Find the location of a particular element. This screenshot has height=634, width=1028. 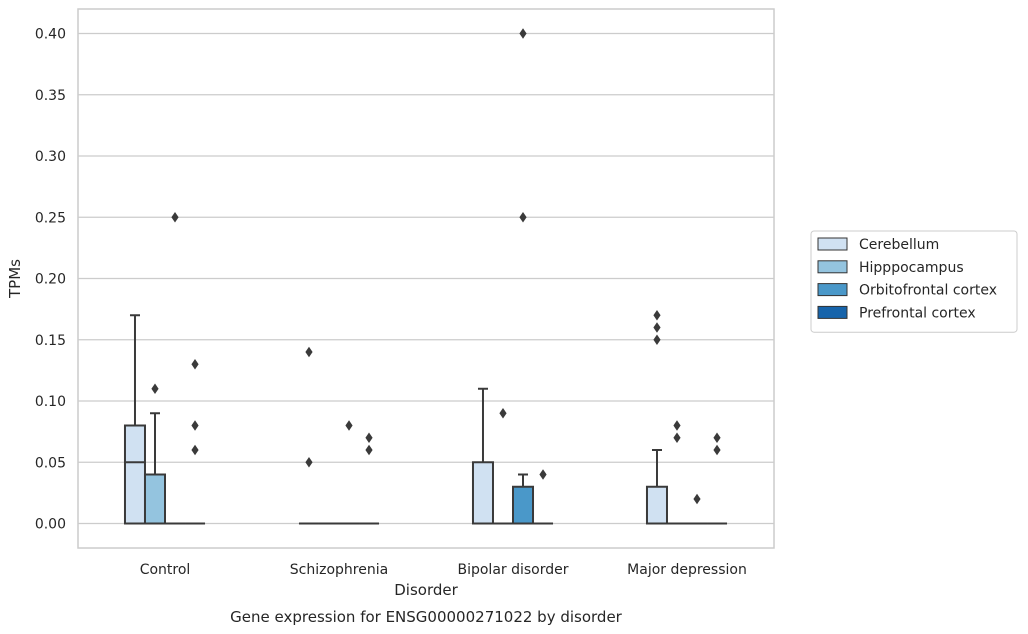

legend-frame is located at coordinates (914, 281).